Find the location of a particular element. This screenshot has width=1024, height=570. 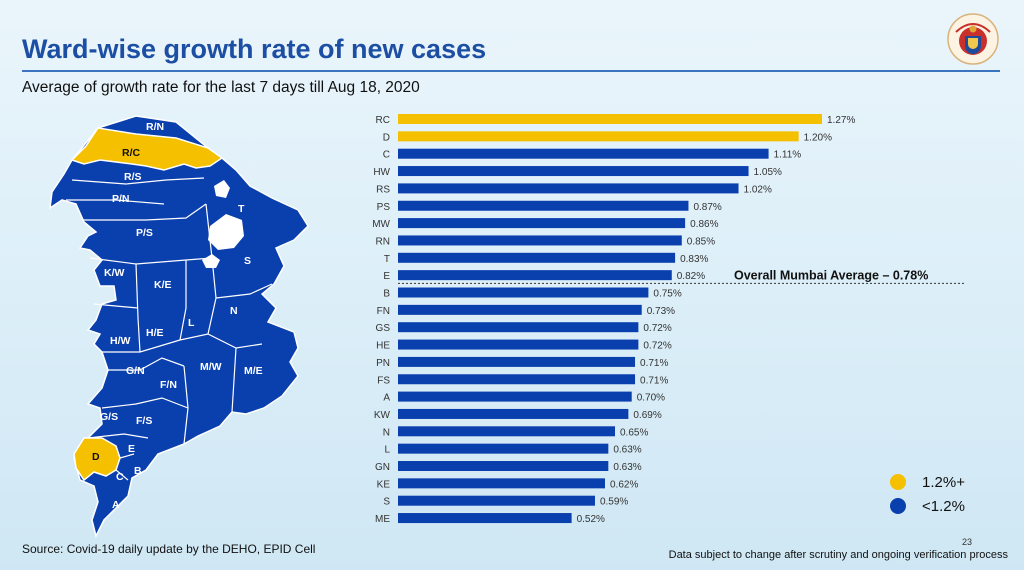

category-label: E is located at coordinates (386, 276).